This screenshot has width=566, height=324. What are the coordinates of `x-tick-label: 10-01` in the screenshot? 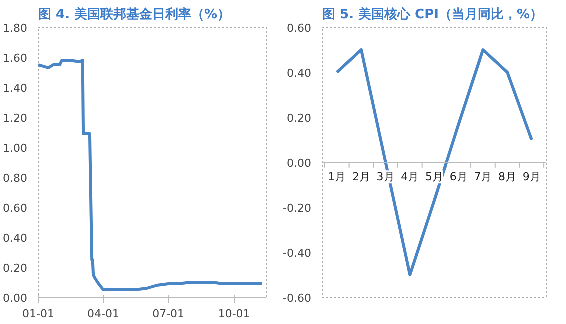 It's located at (234, 314).